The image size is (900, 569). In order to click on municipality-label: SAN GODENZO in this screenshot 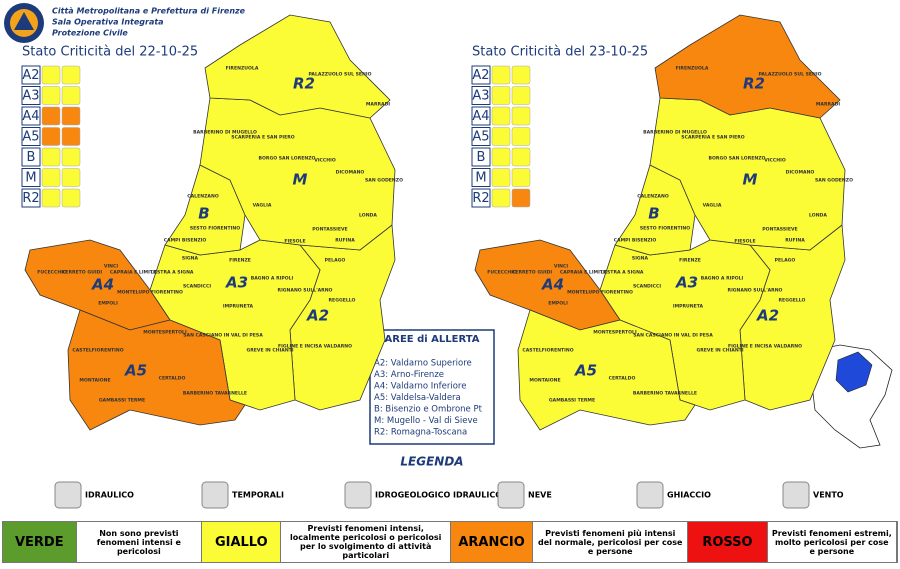, I will do `click(384, 181)`.